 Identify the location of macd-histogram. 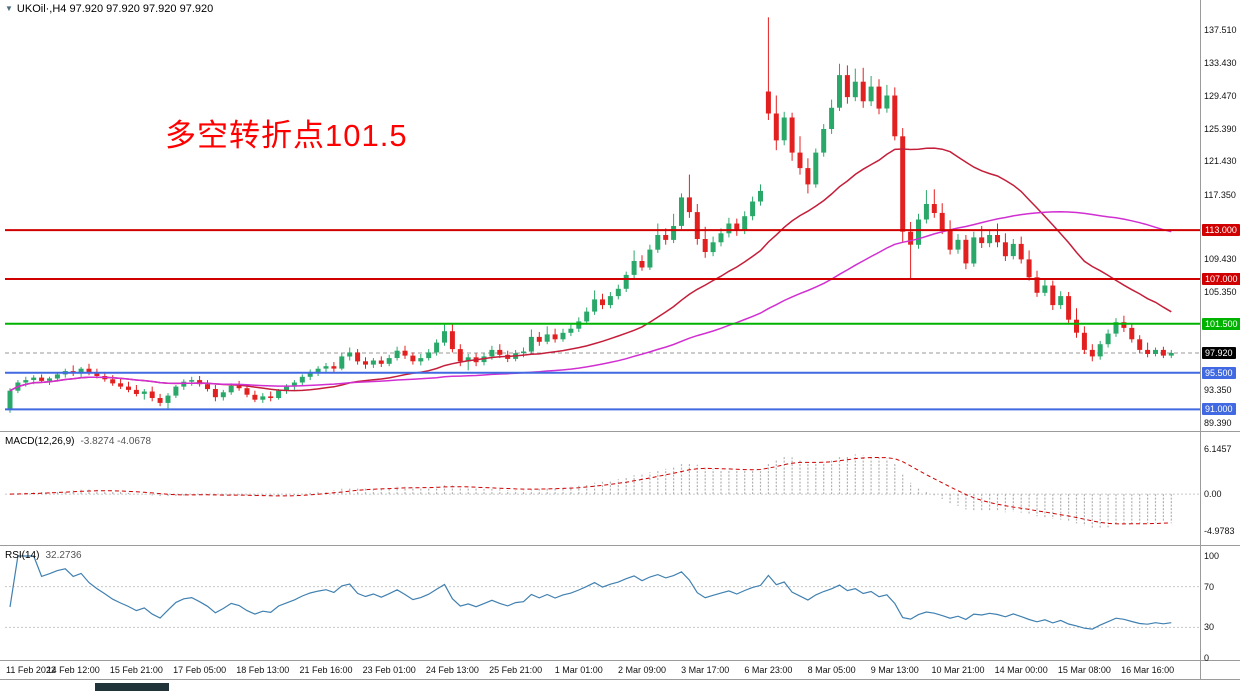
(594, 491).